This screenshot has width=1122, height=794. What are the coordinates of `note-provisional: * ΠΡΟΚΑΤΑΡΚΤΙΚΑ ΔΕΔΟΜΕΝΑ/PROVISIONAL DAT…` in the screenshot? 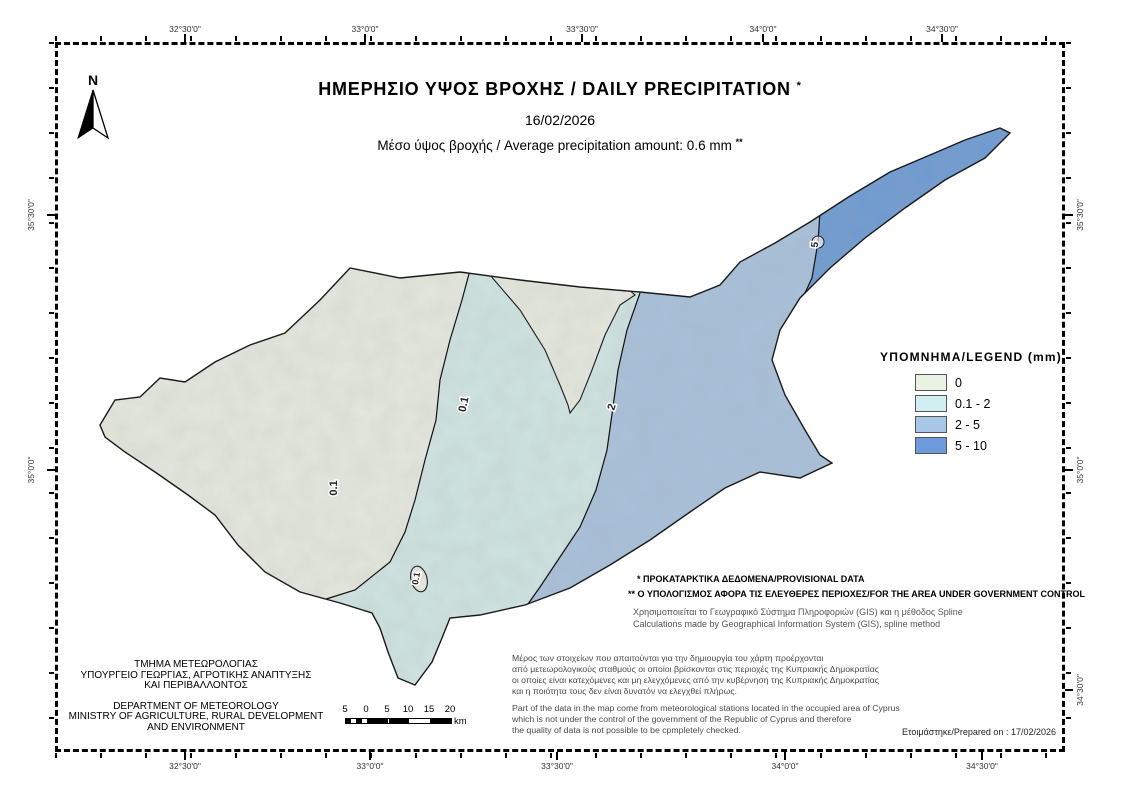 It's located at (751, 579).